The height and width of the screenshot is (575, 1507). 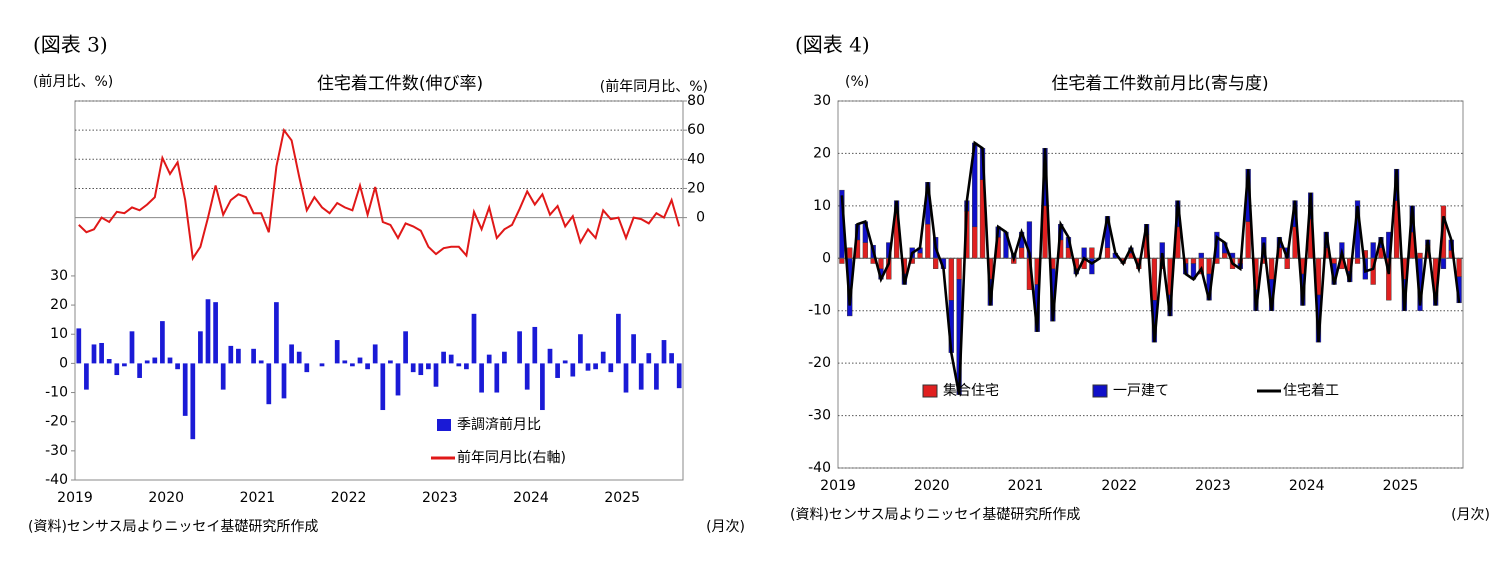 I want to click on y2-tick-label: 80, so click(x=696, y=101).